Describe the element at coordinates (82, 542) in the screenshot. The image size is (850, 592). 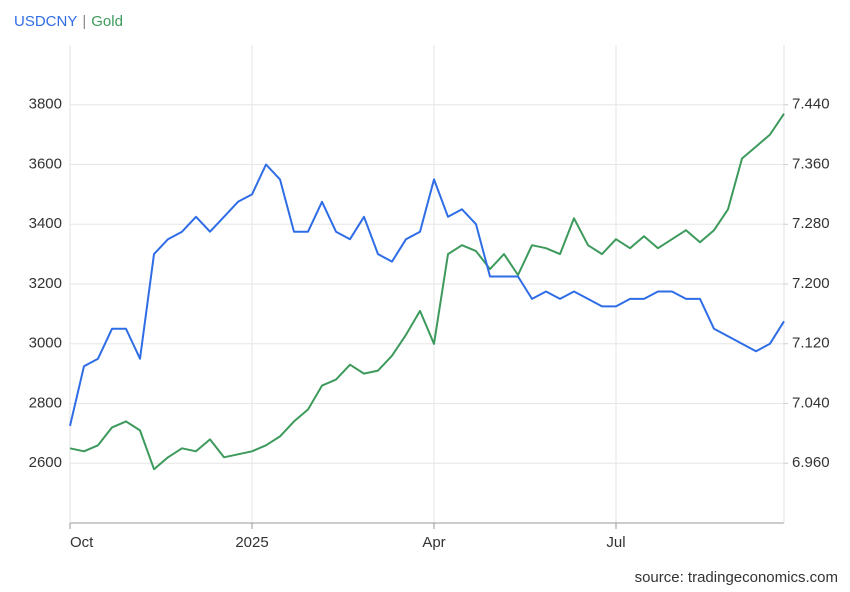
I see `x-tick-label: Oct` at that location.